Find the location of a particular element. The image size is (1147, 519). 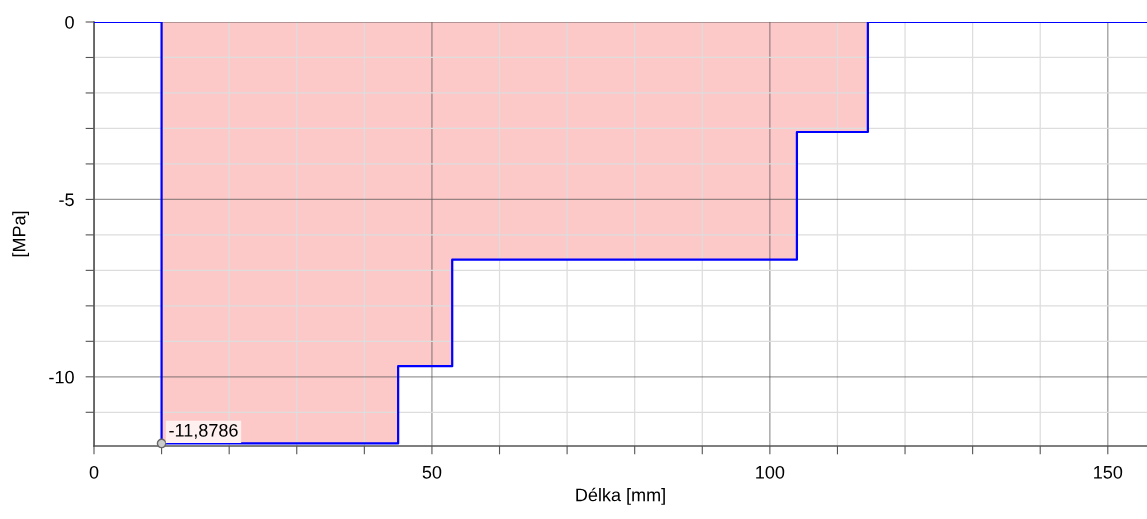

x-tick-label: 50 is located at coordinates (432, 472).